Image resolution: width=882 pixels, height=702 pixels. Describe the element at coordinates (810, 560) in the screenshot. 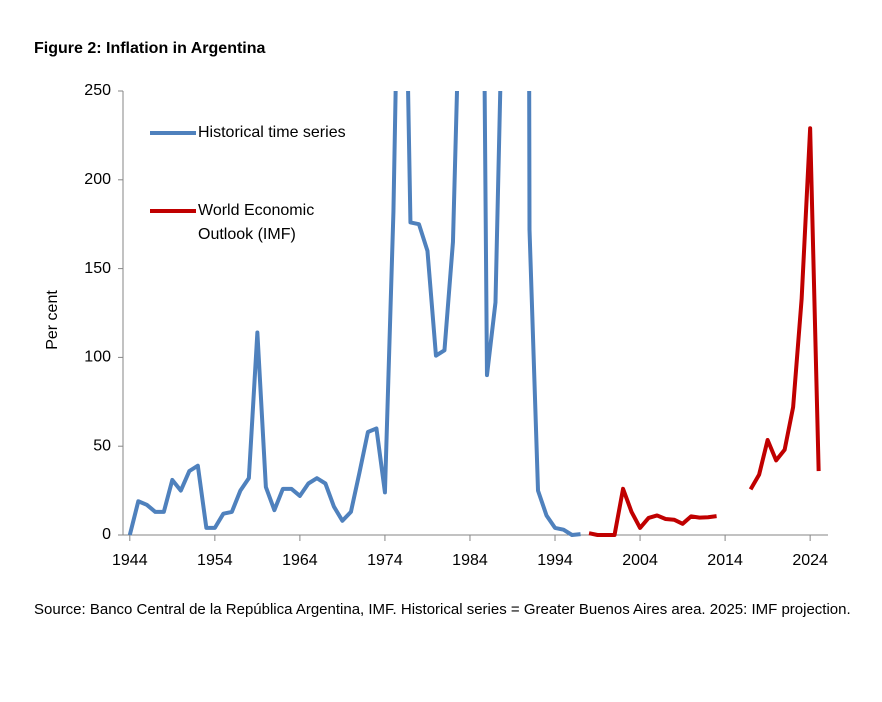

I see `x-tick-label: 2024` at that location.